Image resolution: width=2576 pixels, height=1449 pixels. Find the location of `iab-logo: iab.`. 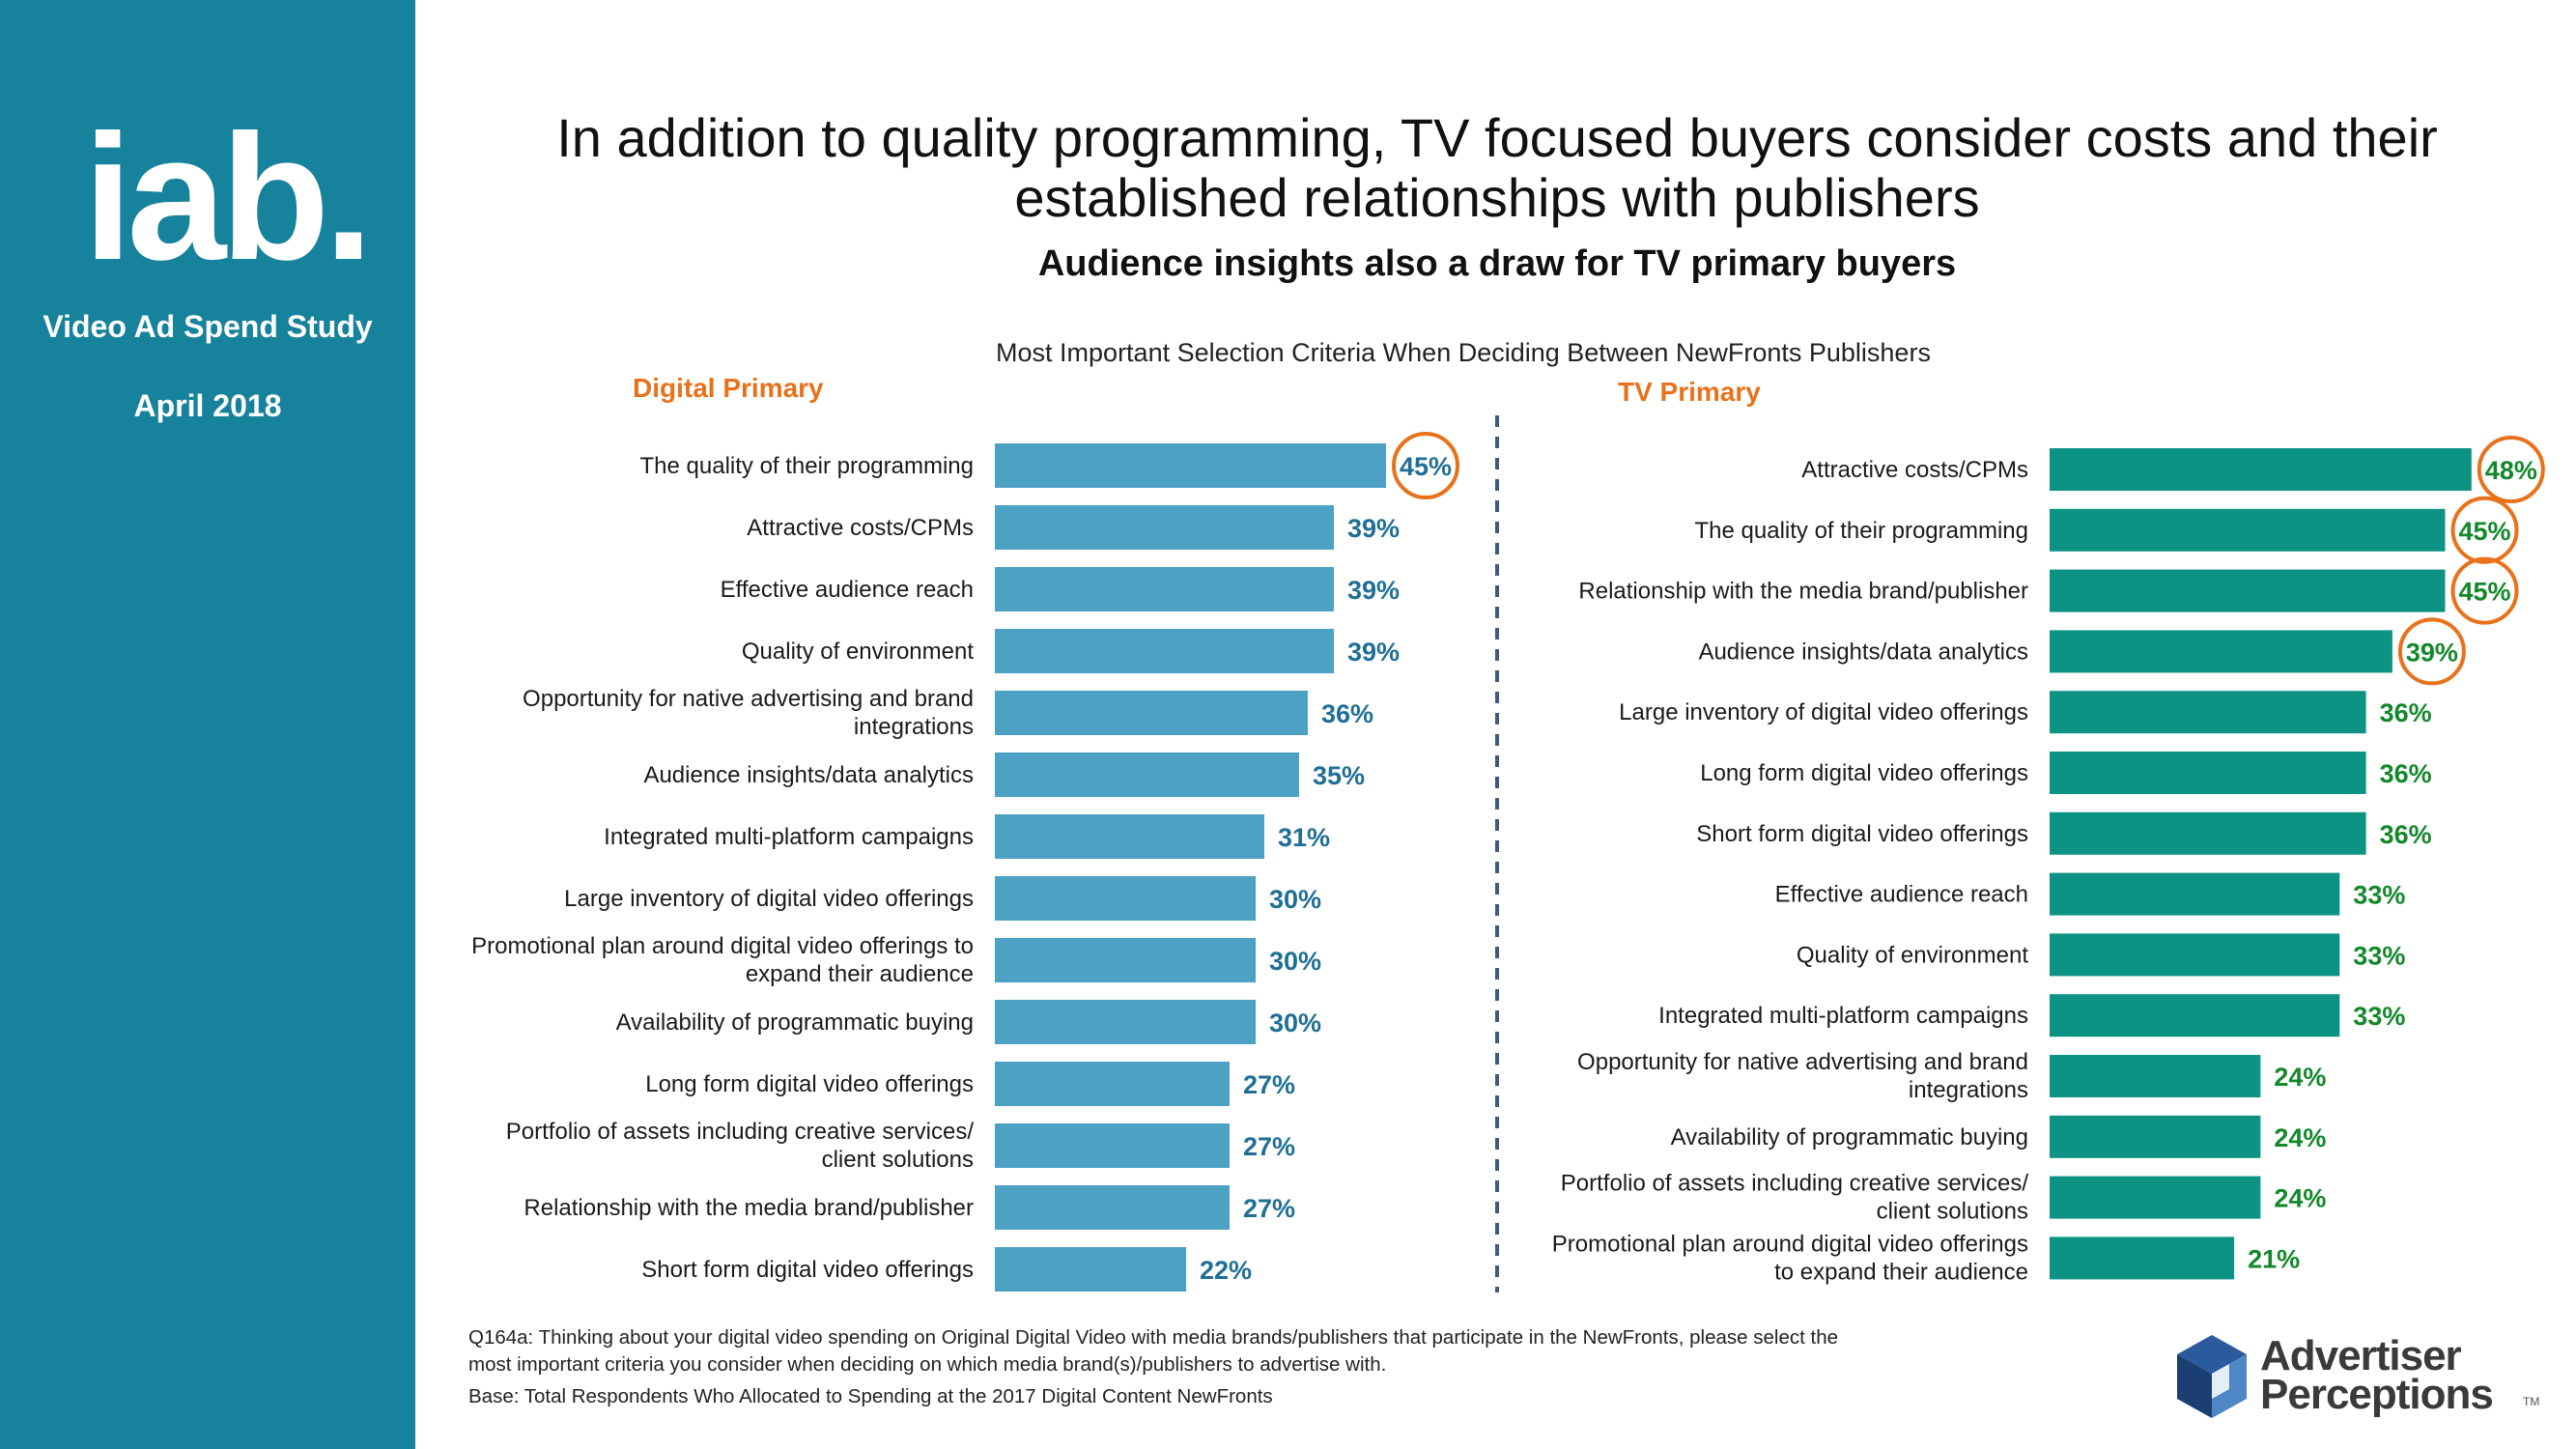

iab-logo: iab. is located at coordinates (223, 196).